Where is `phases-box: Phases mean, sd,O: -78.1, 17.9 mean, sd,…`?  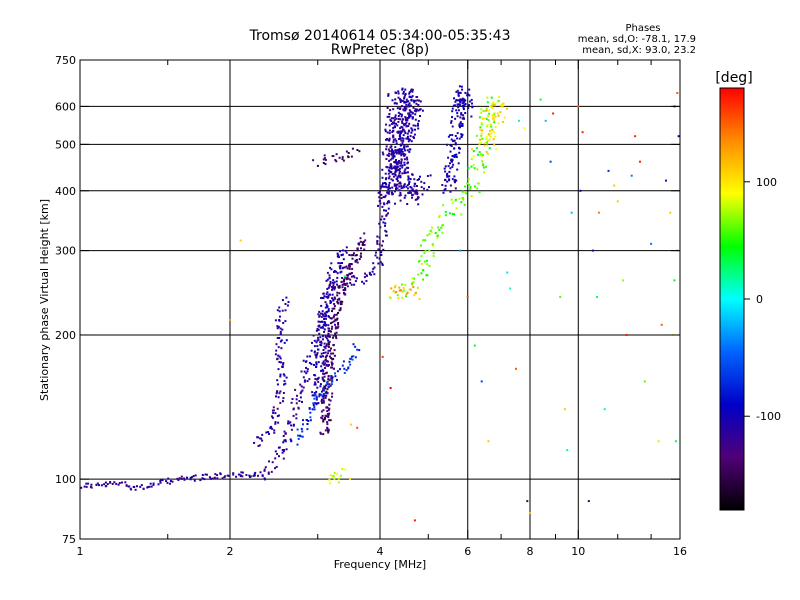 phases-box: Phases mean, sd,O: -78.1, 17.9 mean, sd,… is located at coordinates (637, 39).